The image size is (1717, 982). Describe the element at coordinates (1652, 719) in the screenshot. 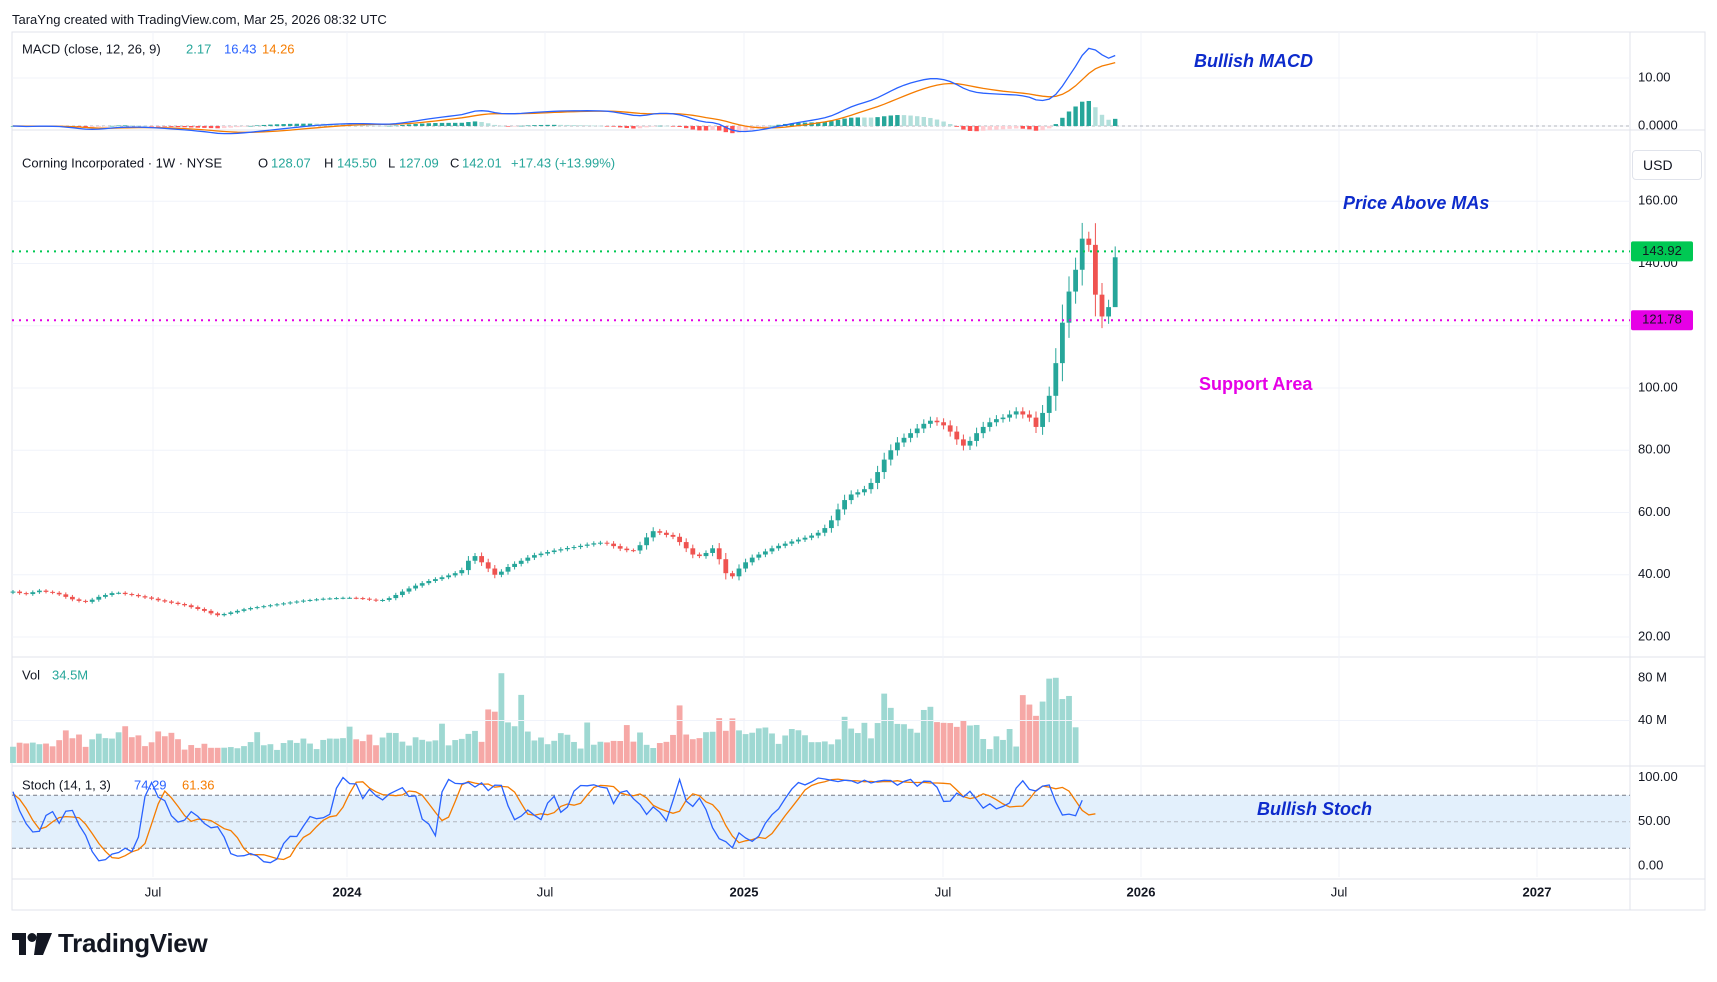

I see `volume-axis-tick: 40 M` at that location.